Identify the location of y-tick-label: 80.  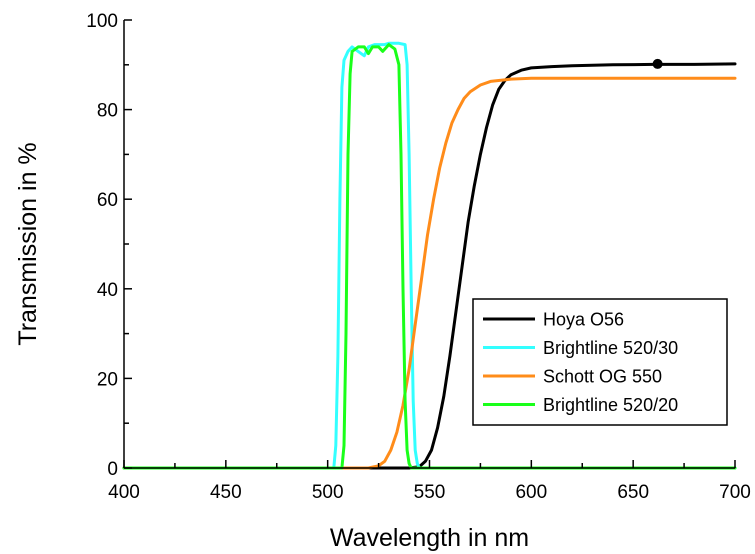
(107, 111).